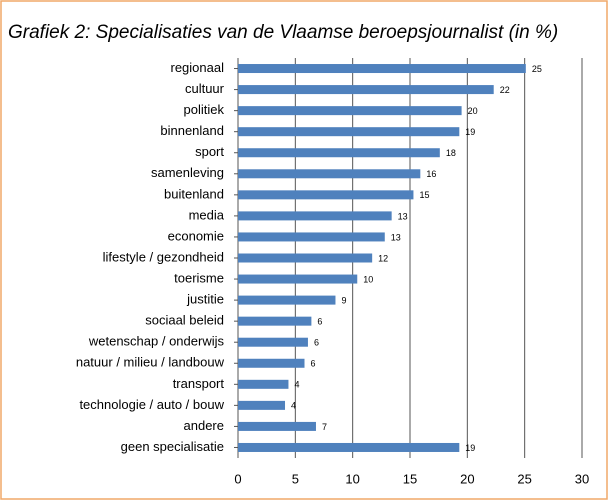  Describe the element at coordinates (582, 478) in the screenshot. I see `x-tick-label: 30` at that location.